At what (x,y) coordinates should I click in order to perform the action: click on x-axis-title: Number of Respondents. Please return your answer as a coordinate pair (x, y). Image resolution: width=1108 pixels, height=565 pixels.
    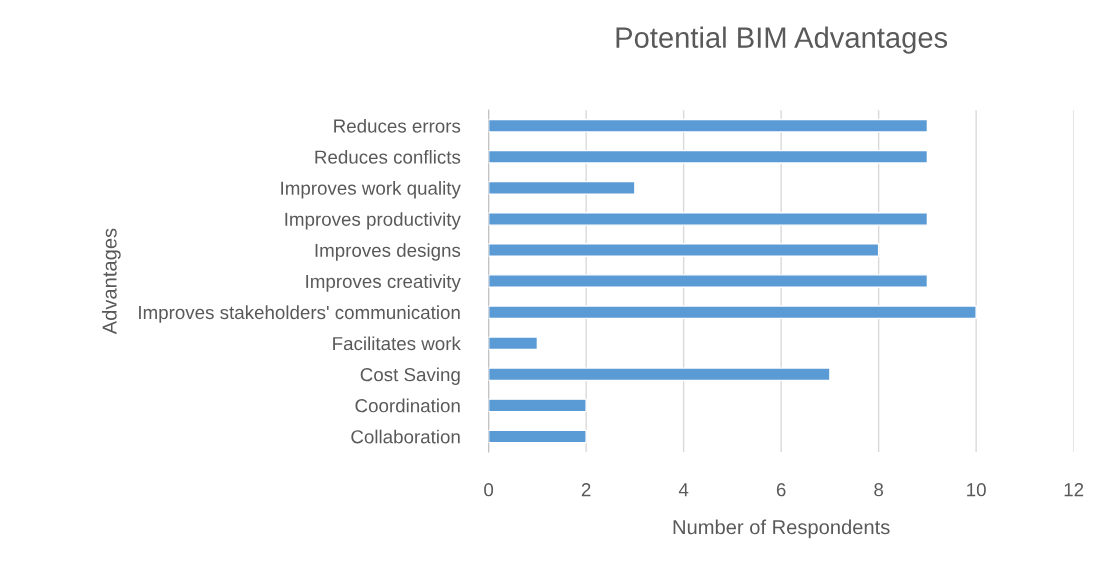
    Looking at the image, I should click on (781, 529).